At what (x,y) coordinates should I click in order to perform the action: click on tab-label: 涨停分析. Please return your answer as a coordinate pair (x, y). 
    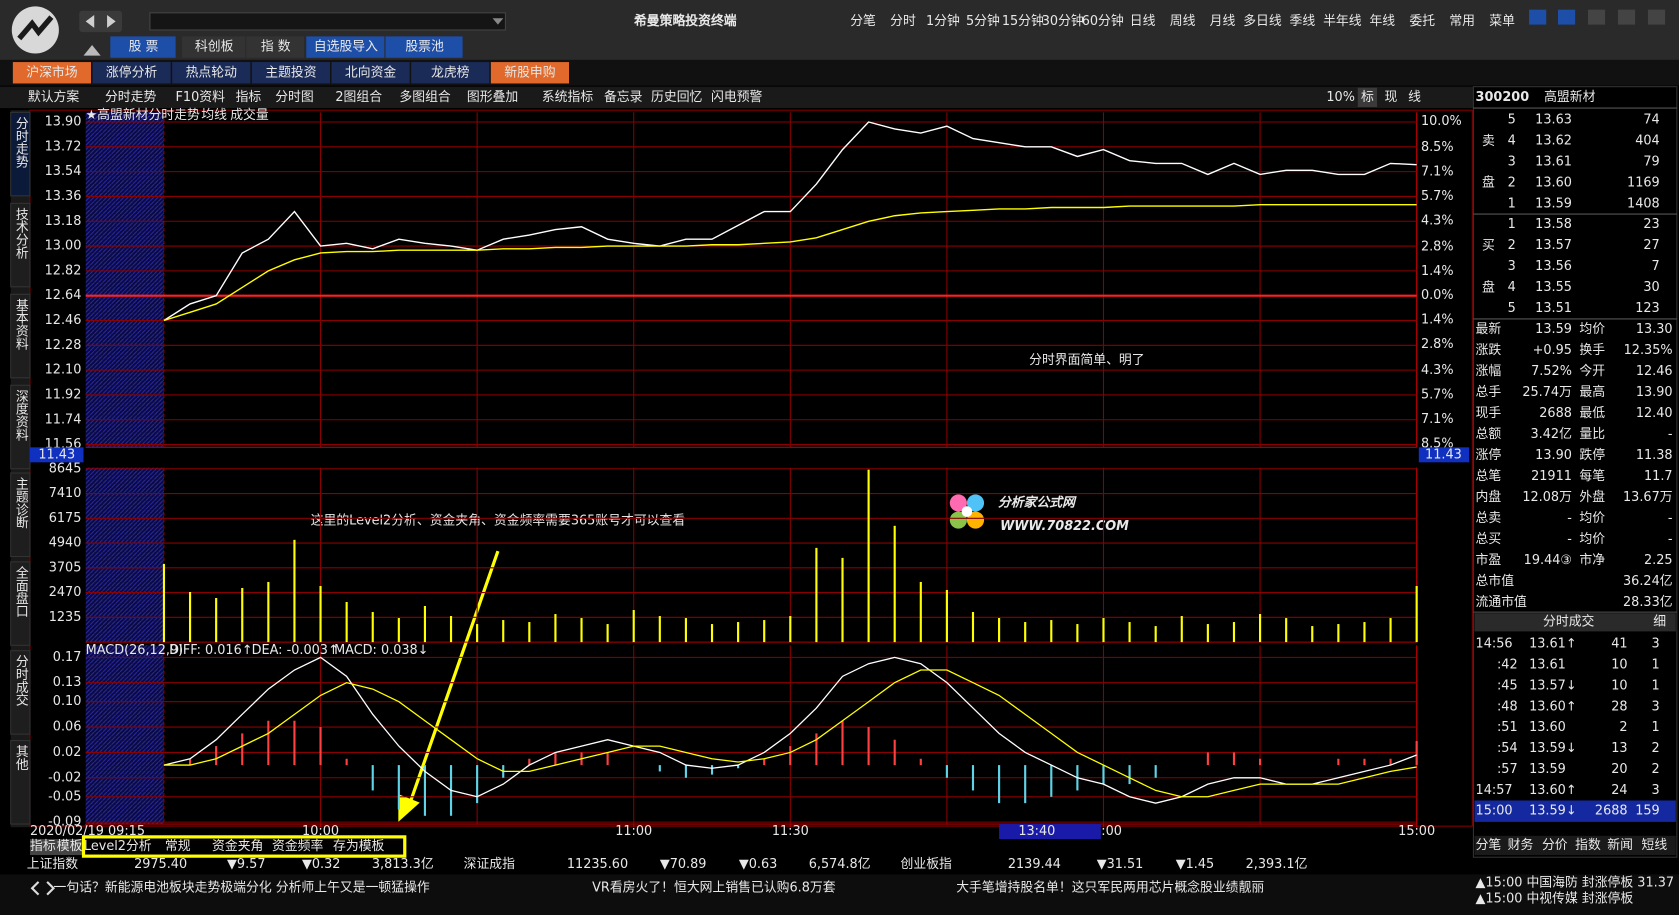
    Looking at the image, I should click on (131, 72).